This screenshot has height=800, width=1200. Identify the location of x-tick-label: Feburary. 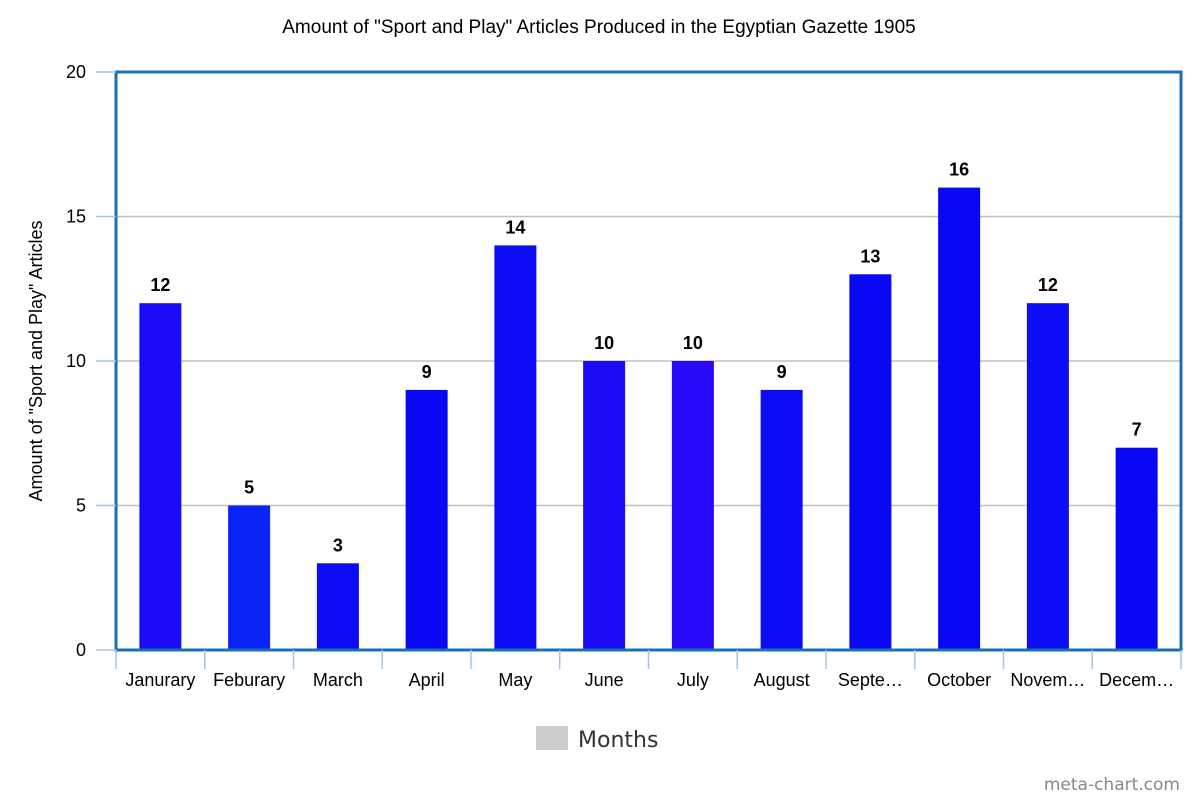
(249, 680).